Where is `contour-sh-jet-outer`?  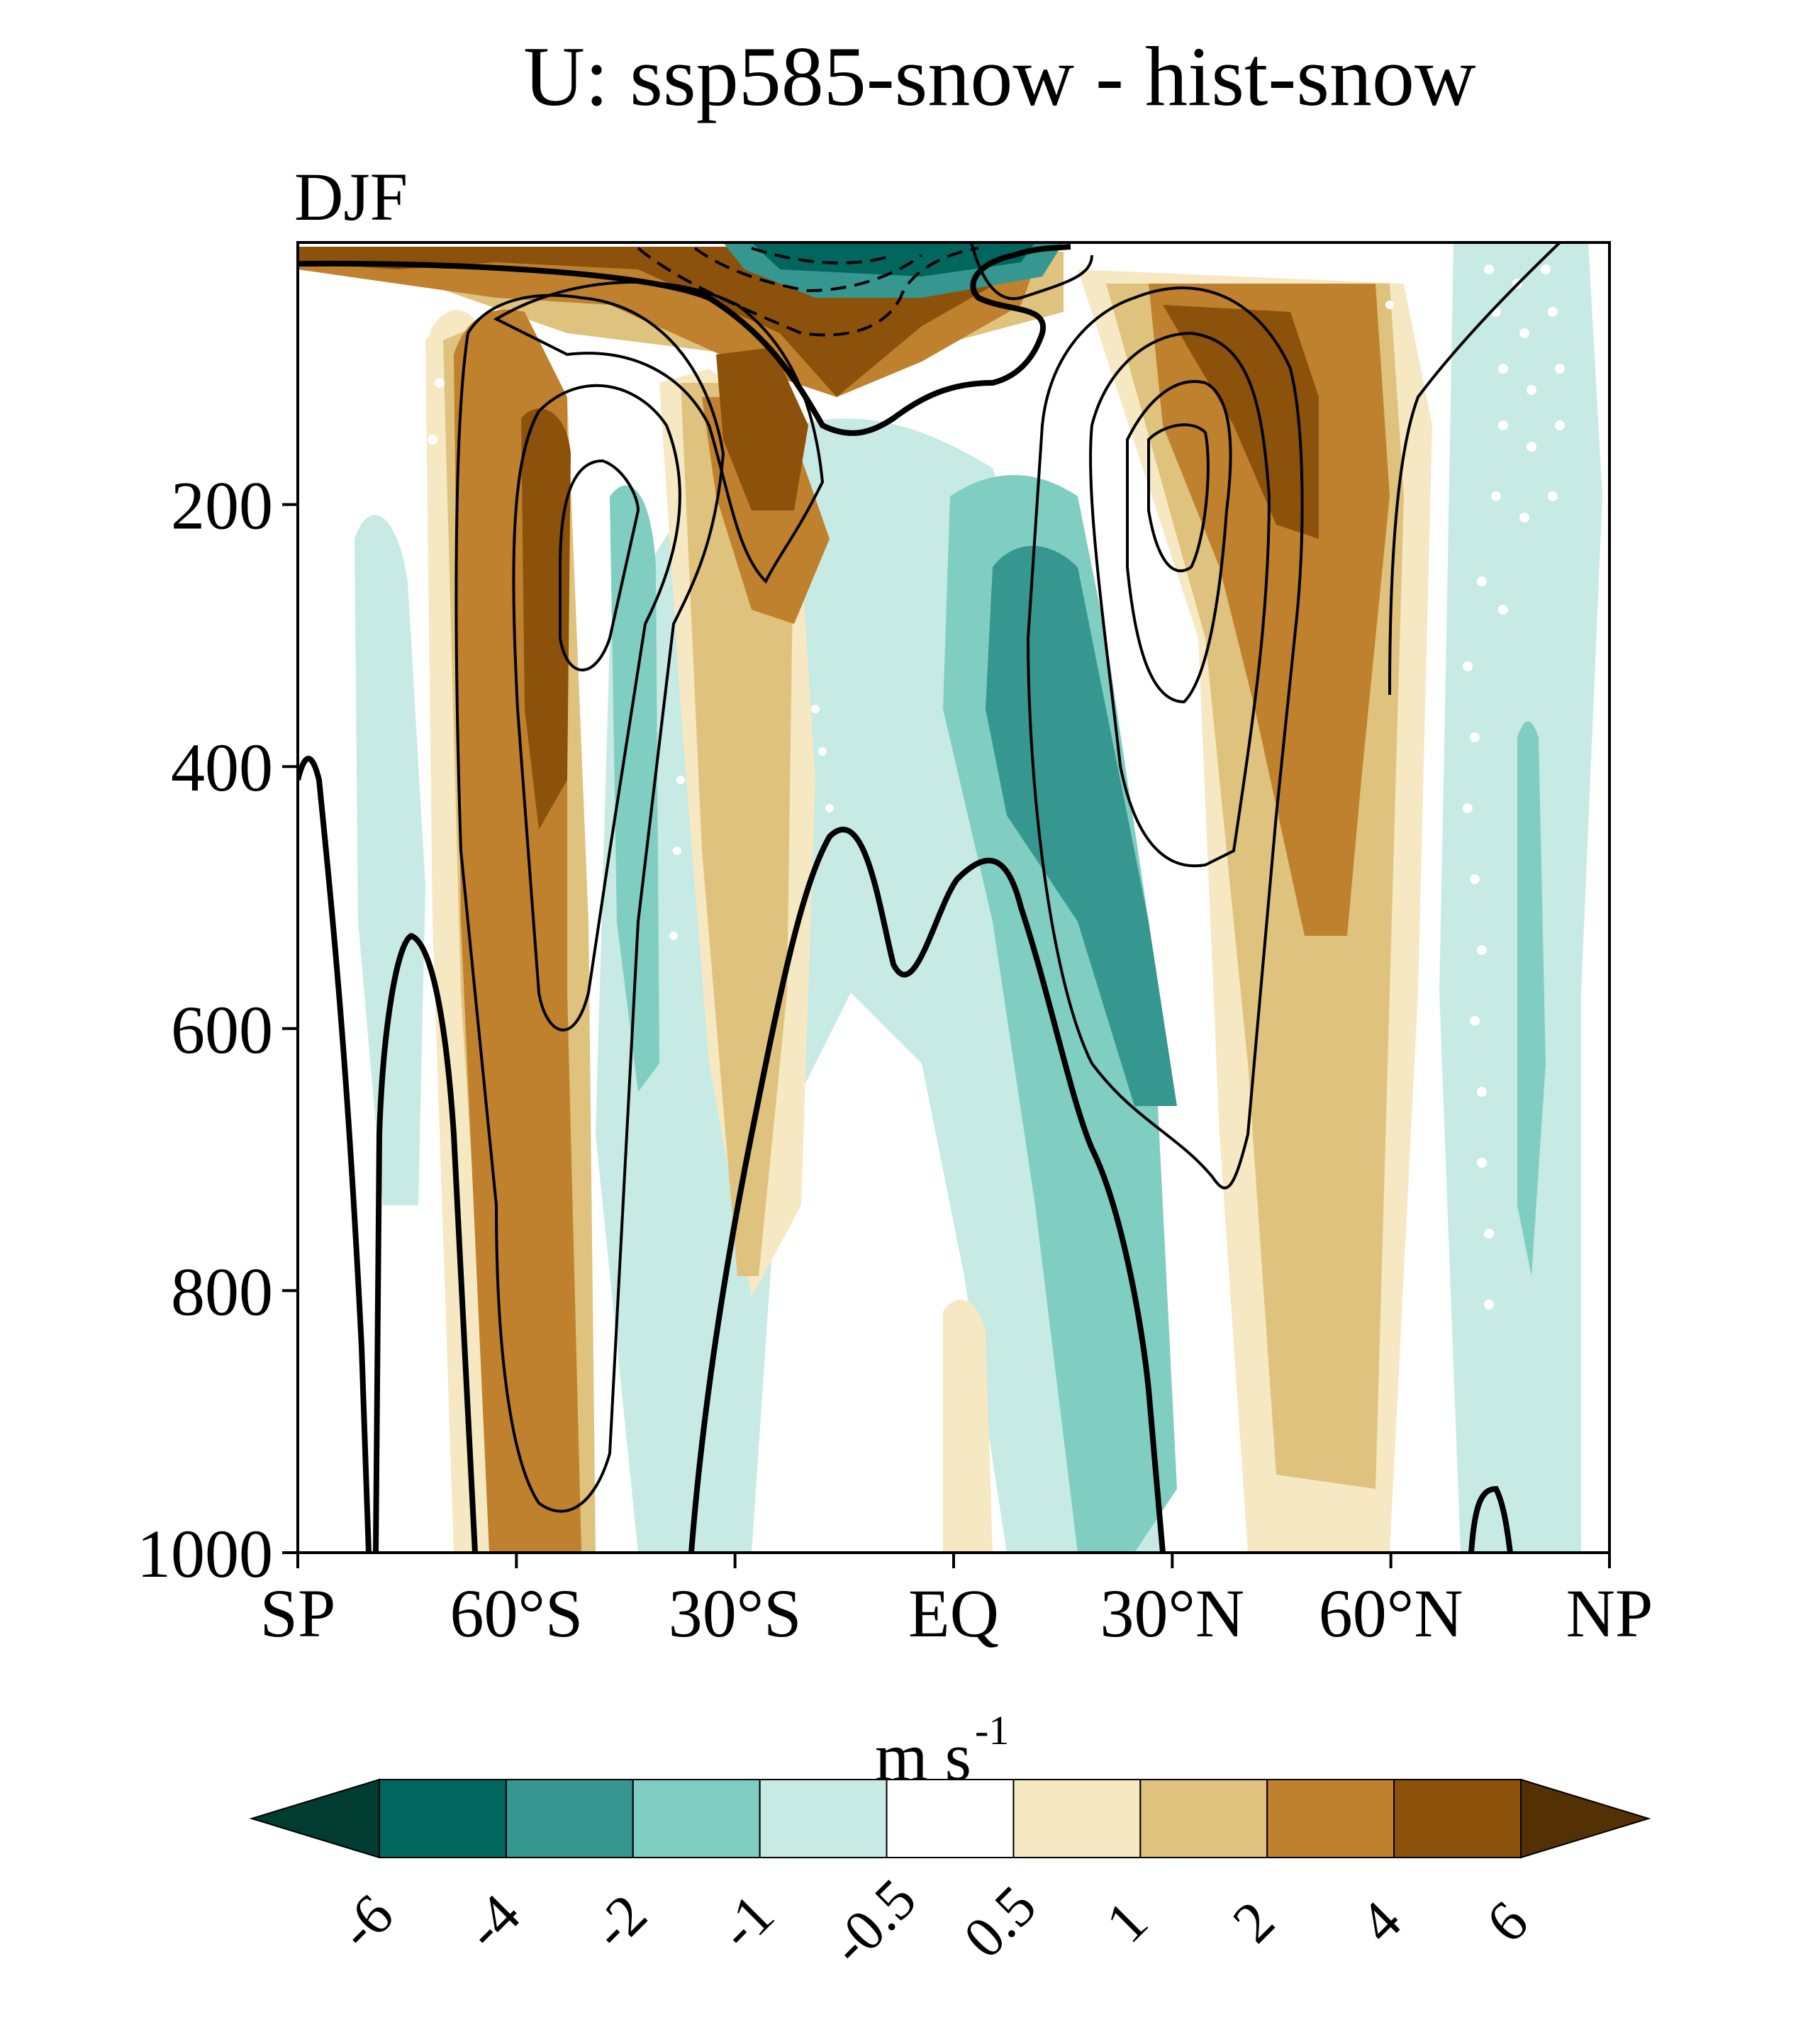 contour-sh-jet-outer is located at coordinates (589, 903).